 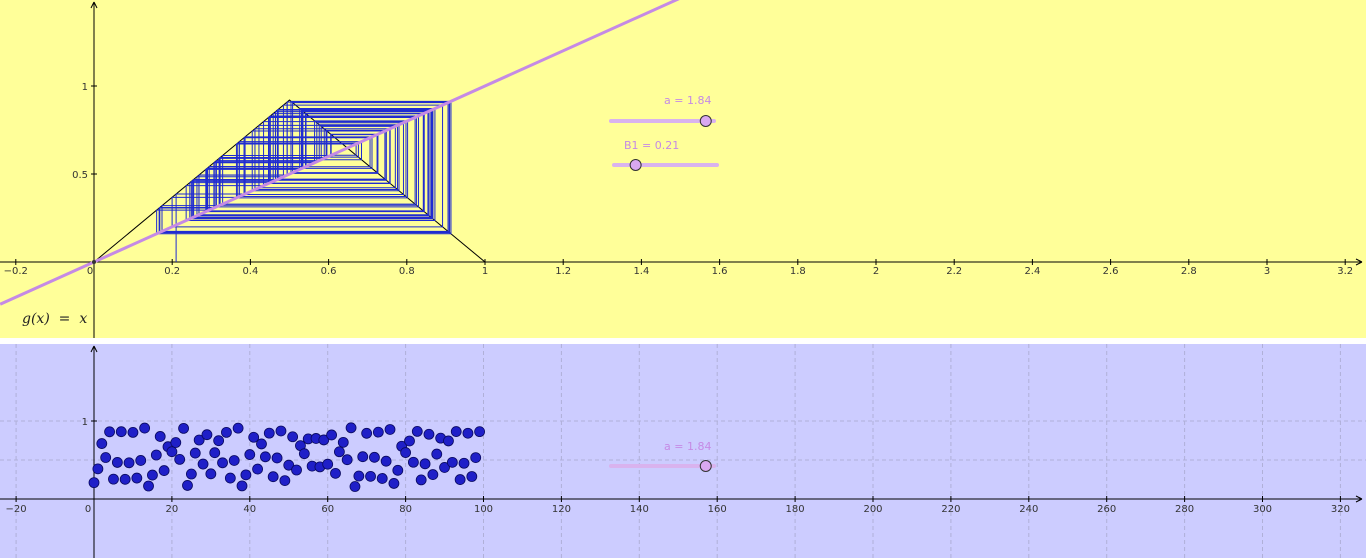 What do you see at coordinates (563, 271) in the screenshot?
I see `x-tick-label: 1.2` at bounding box center [563, 271].